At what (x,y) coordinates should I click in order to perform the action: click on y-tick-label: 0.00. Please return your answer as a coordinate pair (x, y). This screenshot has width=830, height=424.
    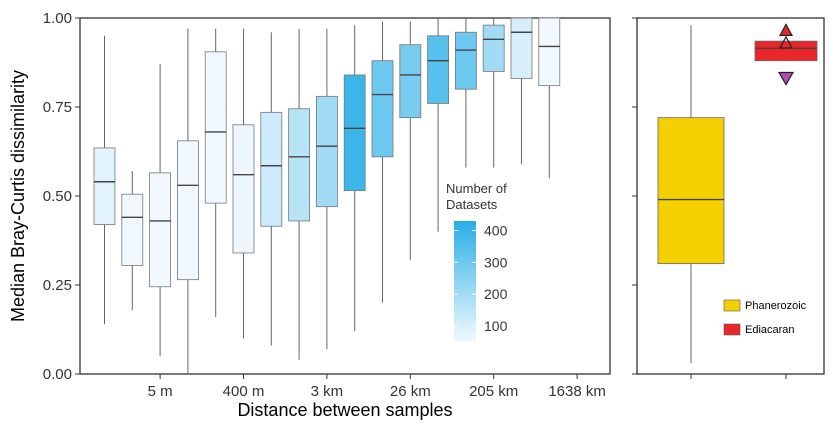
    Looking at the image, I should click on (57, 374).